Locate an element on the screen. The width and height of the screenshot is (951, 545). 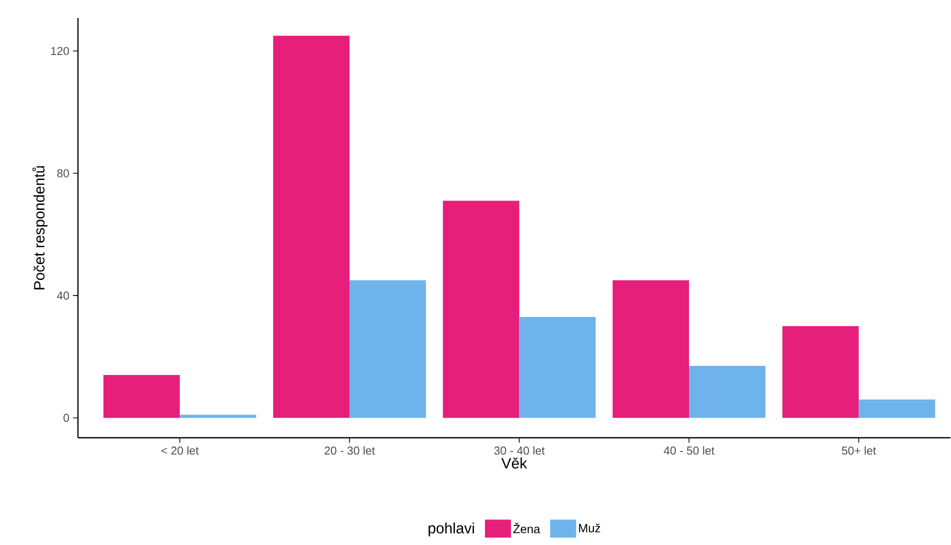
x-axis-title: Věk is located at coordinates (514, 463).